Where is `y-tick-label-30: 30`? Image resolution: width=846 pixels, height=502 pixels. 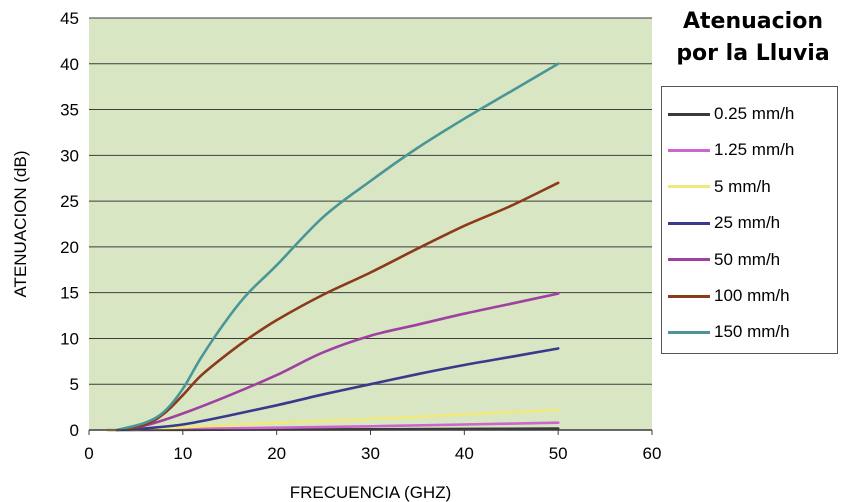 y-tick-label-30: 30 is located at coordinates (69, 155).